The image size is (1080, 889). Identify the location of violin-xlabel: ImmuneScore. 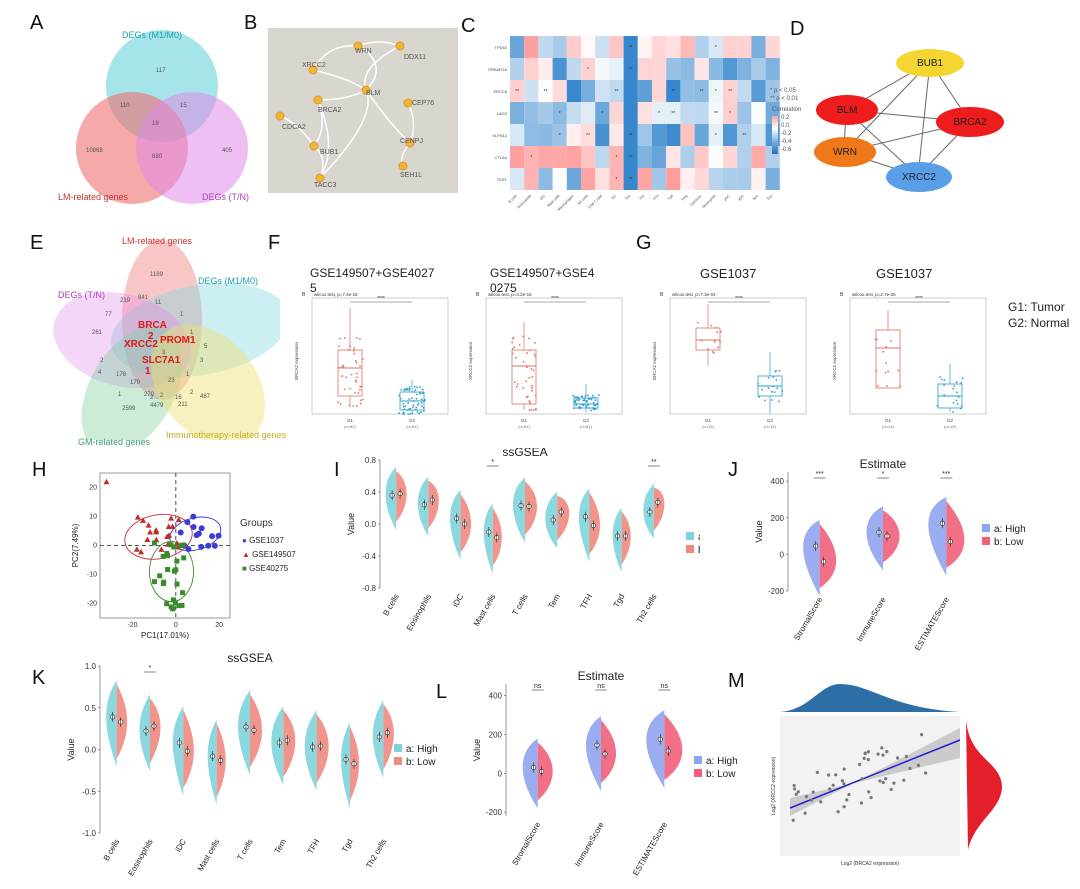
(871, 619).